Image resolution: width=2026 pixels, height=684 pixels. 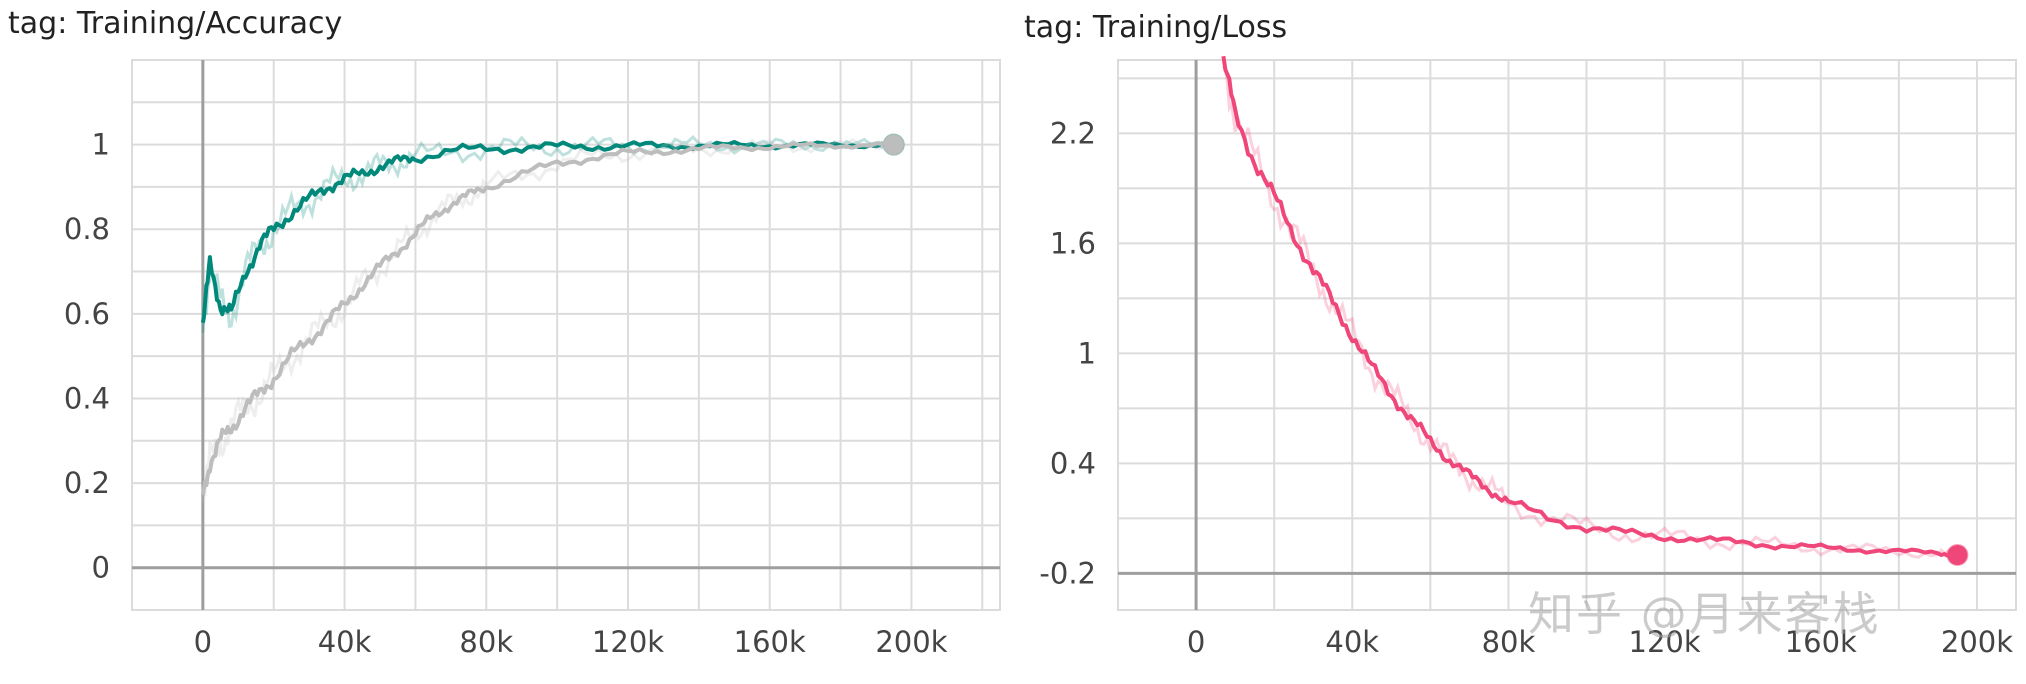 What do you see at coordinates (1977, 642) in the screenshot?
I see `loss-x-tick-label: 200k` at bounding box center [1977, 642].